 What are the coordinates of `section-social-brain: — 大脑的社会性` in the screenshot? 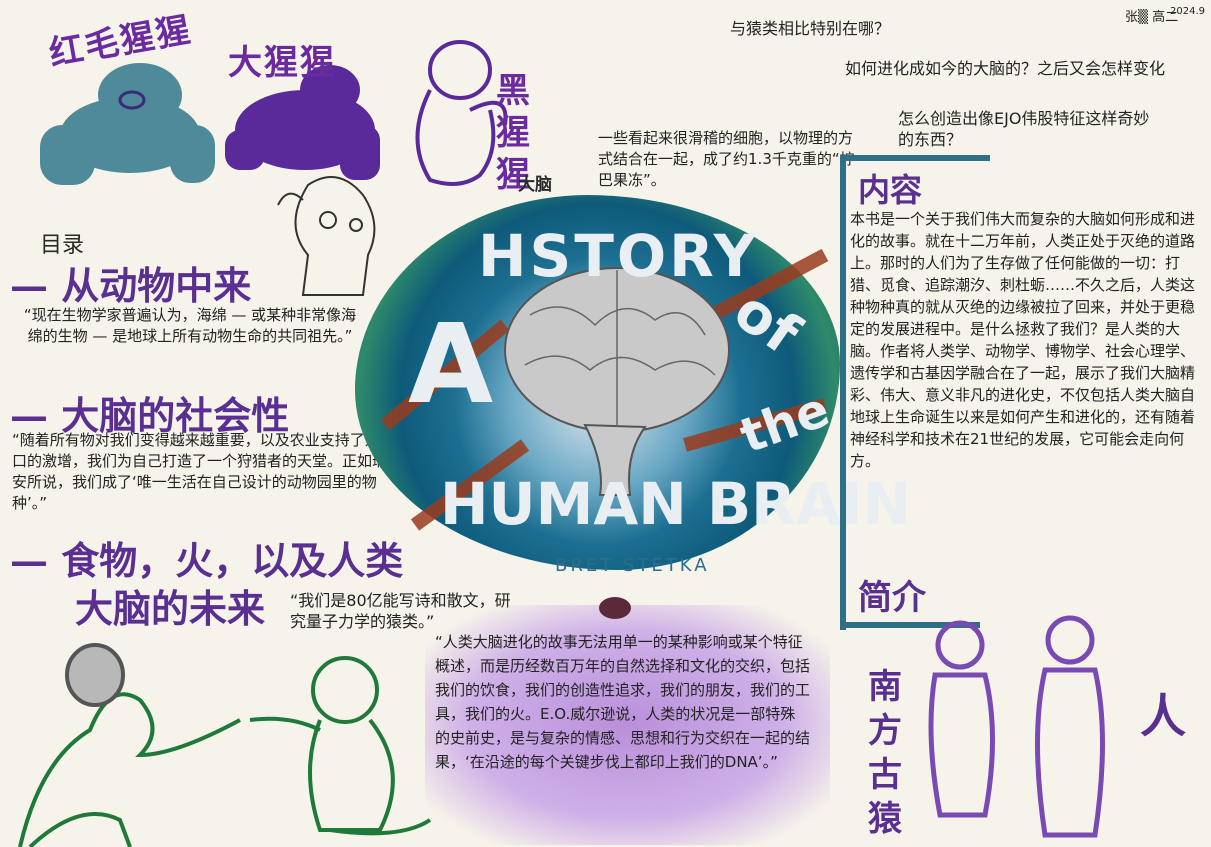 It's located at (150, 415).